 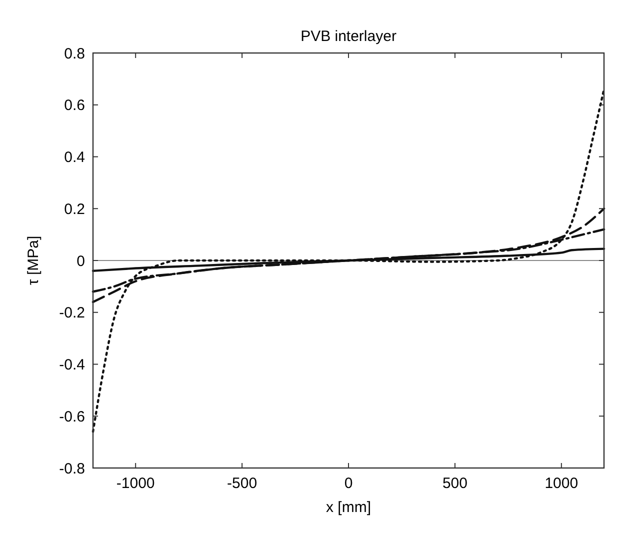 What do you see at coordinates (561, 483) in the screenshot?
I see `x-tick-label: 1000` at bounding box center [561, 483].